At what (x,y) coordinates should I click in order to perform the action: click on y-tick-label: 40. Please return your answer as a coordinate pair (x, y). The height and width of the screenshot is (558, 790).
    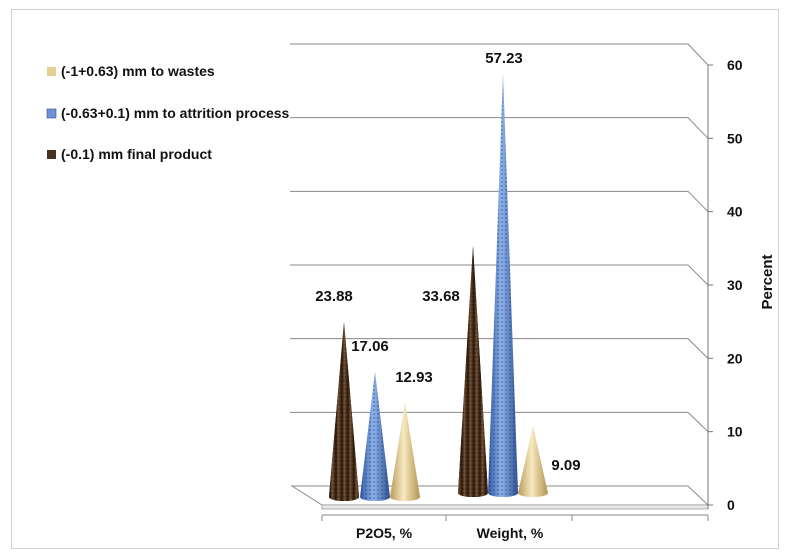
    Looking at the image, I should click on (735, 212).